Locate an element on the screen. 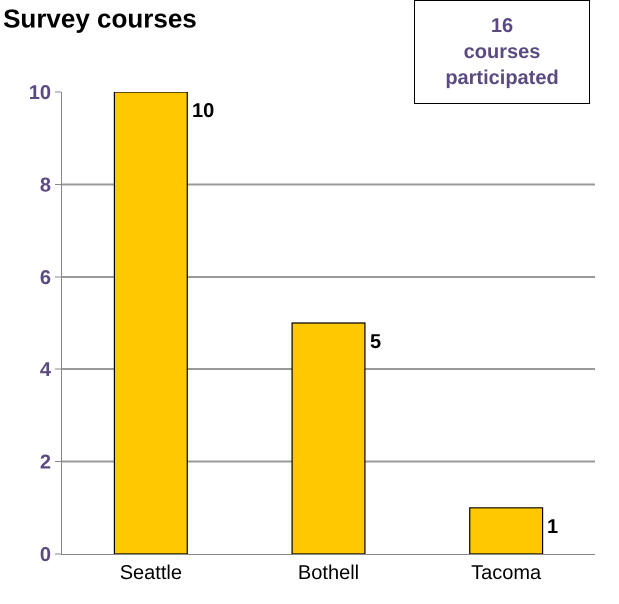 This screenshot has width=619, height=604. x-tick-label: Tacoma is located at coordinates (506, 573).